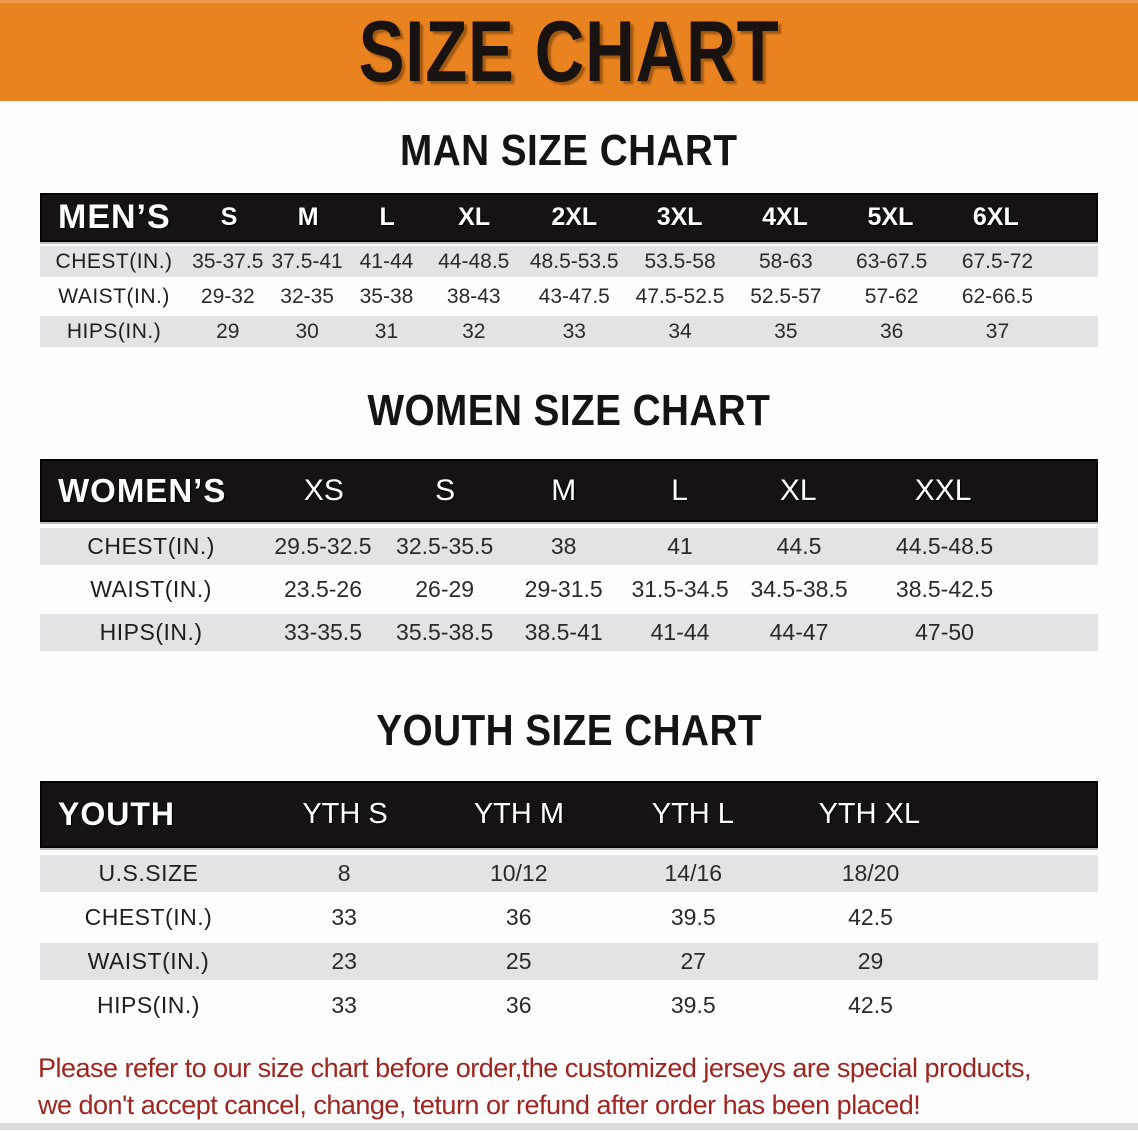  Describe the element at coordinates (307, 331) in the screenshot. I see `value-cell: 30` at that location.